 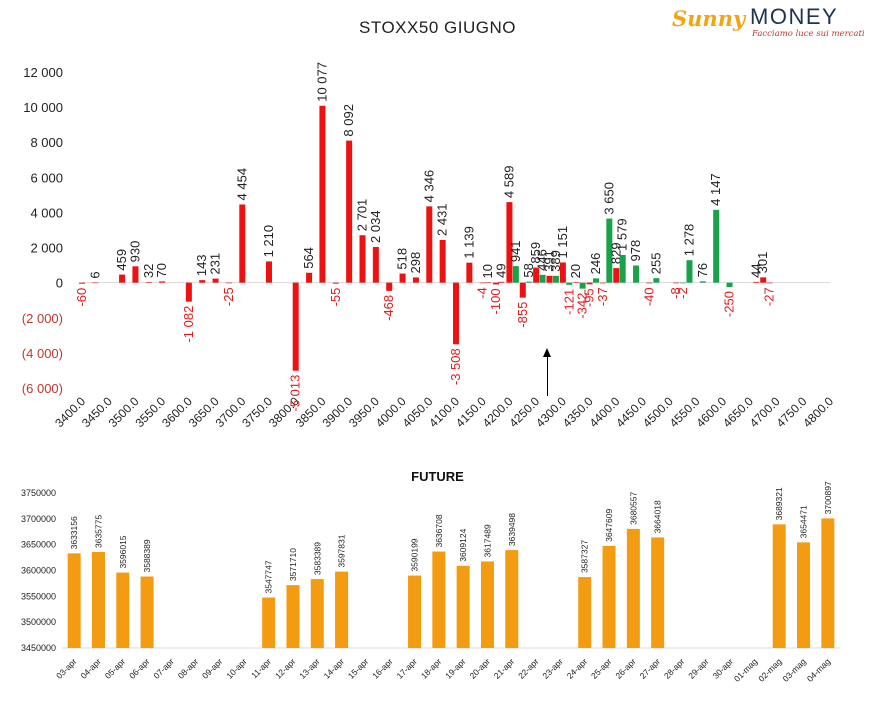 I want to click on future-x-tick-label: 21-apr, so click(x=504, y=668).